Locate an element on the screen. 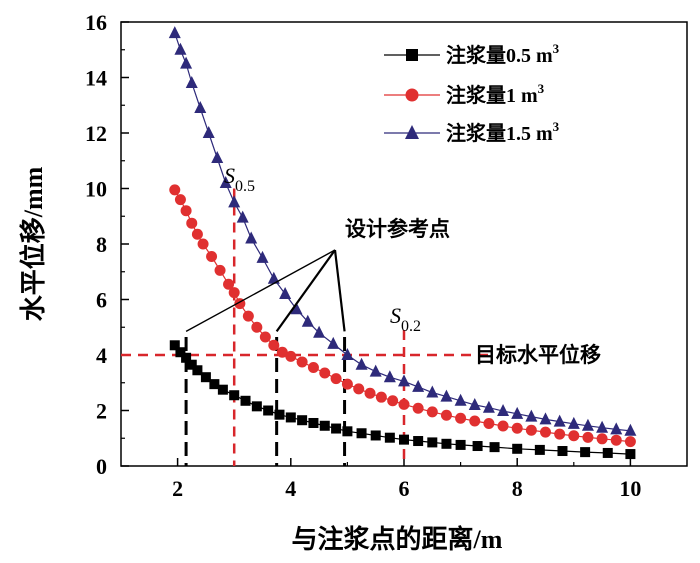 This screenshot has height=563, width=700. y-tick-label-7: 14 is located at coordinates (96, 78).